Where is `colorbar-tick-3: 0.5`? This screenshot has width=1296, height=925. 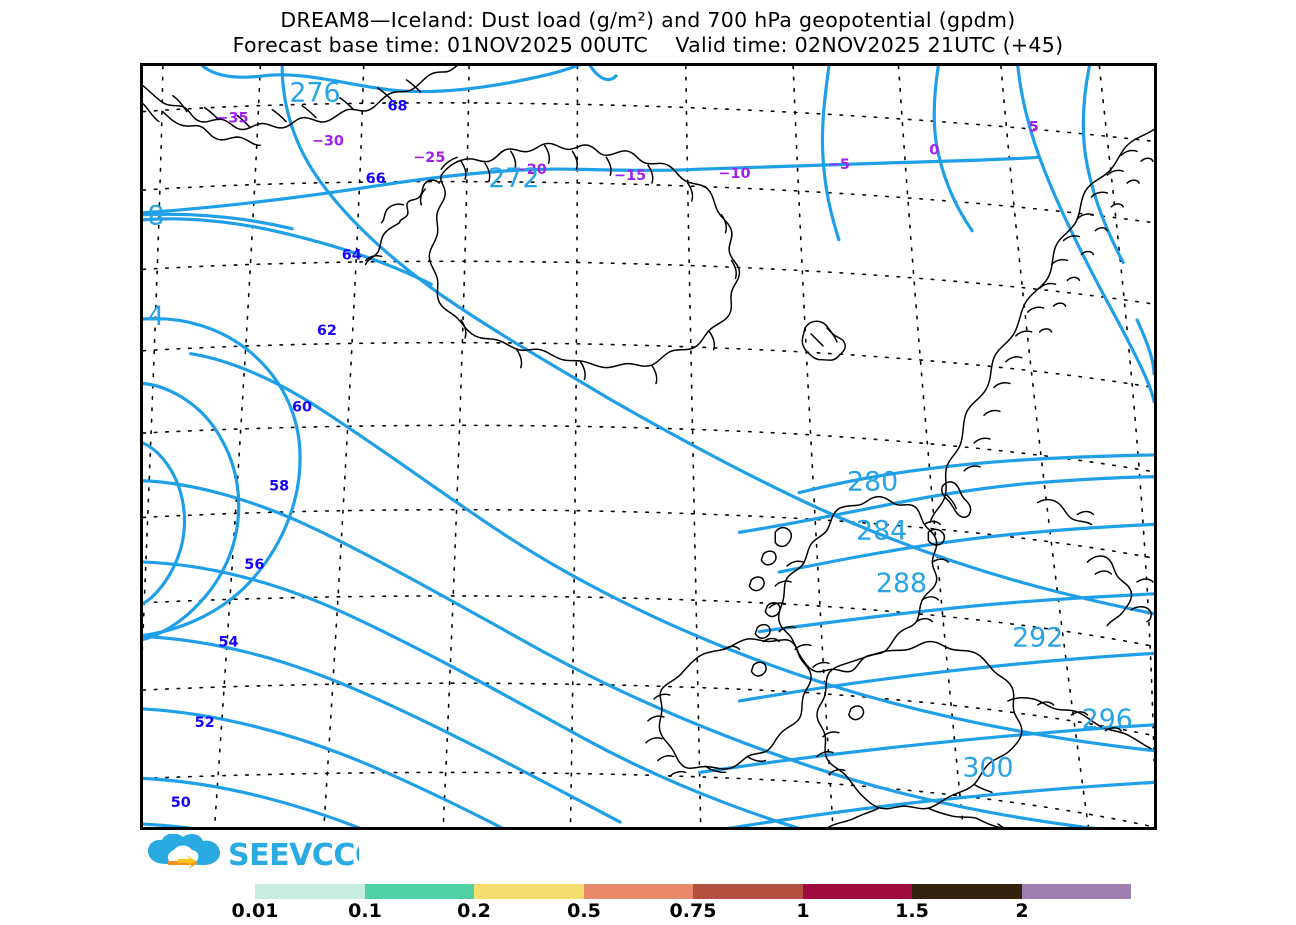
colorbar-tick-3: 0.5 is located at coordinates (584, 911).